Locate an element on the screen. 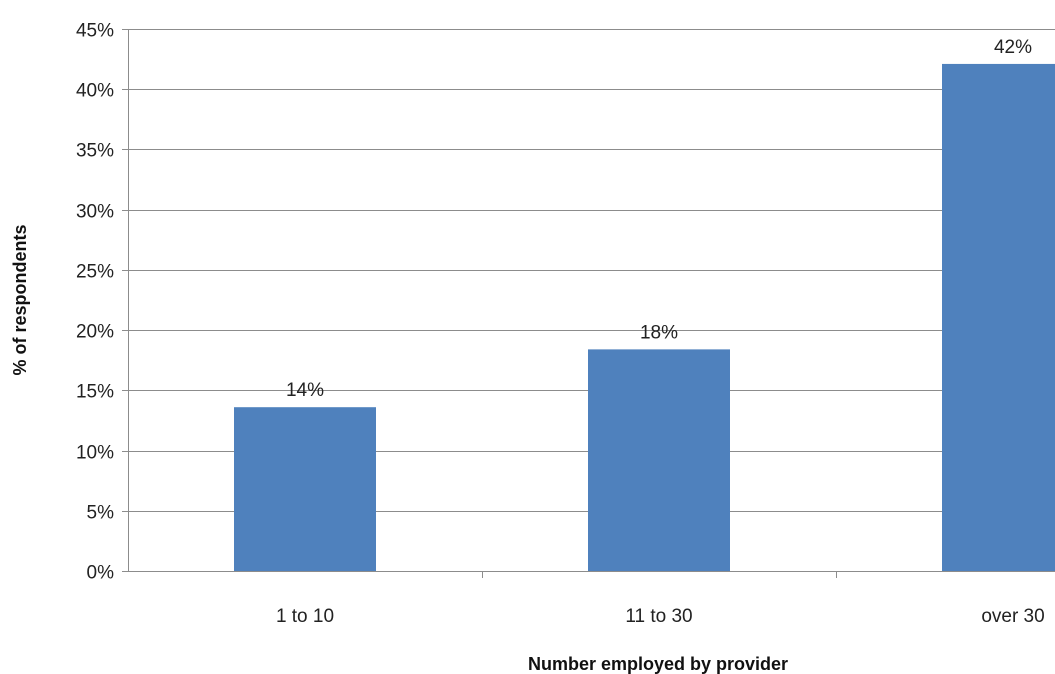 The width and height of the screenshot is (1055, 674). data-label: 18% is located at coordinates (659, 332).